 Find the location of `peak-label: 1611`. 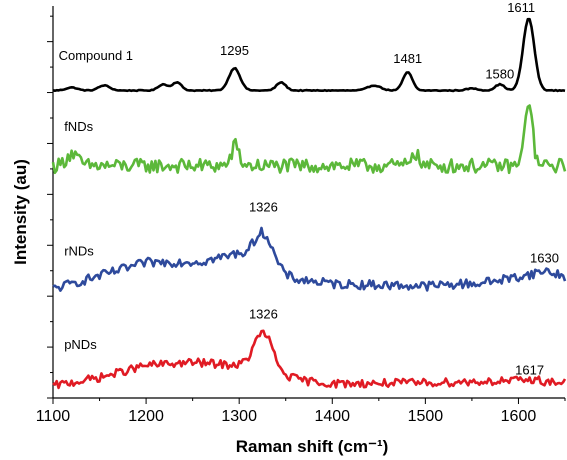

peak-label: 1611 is located at coordinates (521, 7).